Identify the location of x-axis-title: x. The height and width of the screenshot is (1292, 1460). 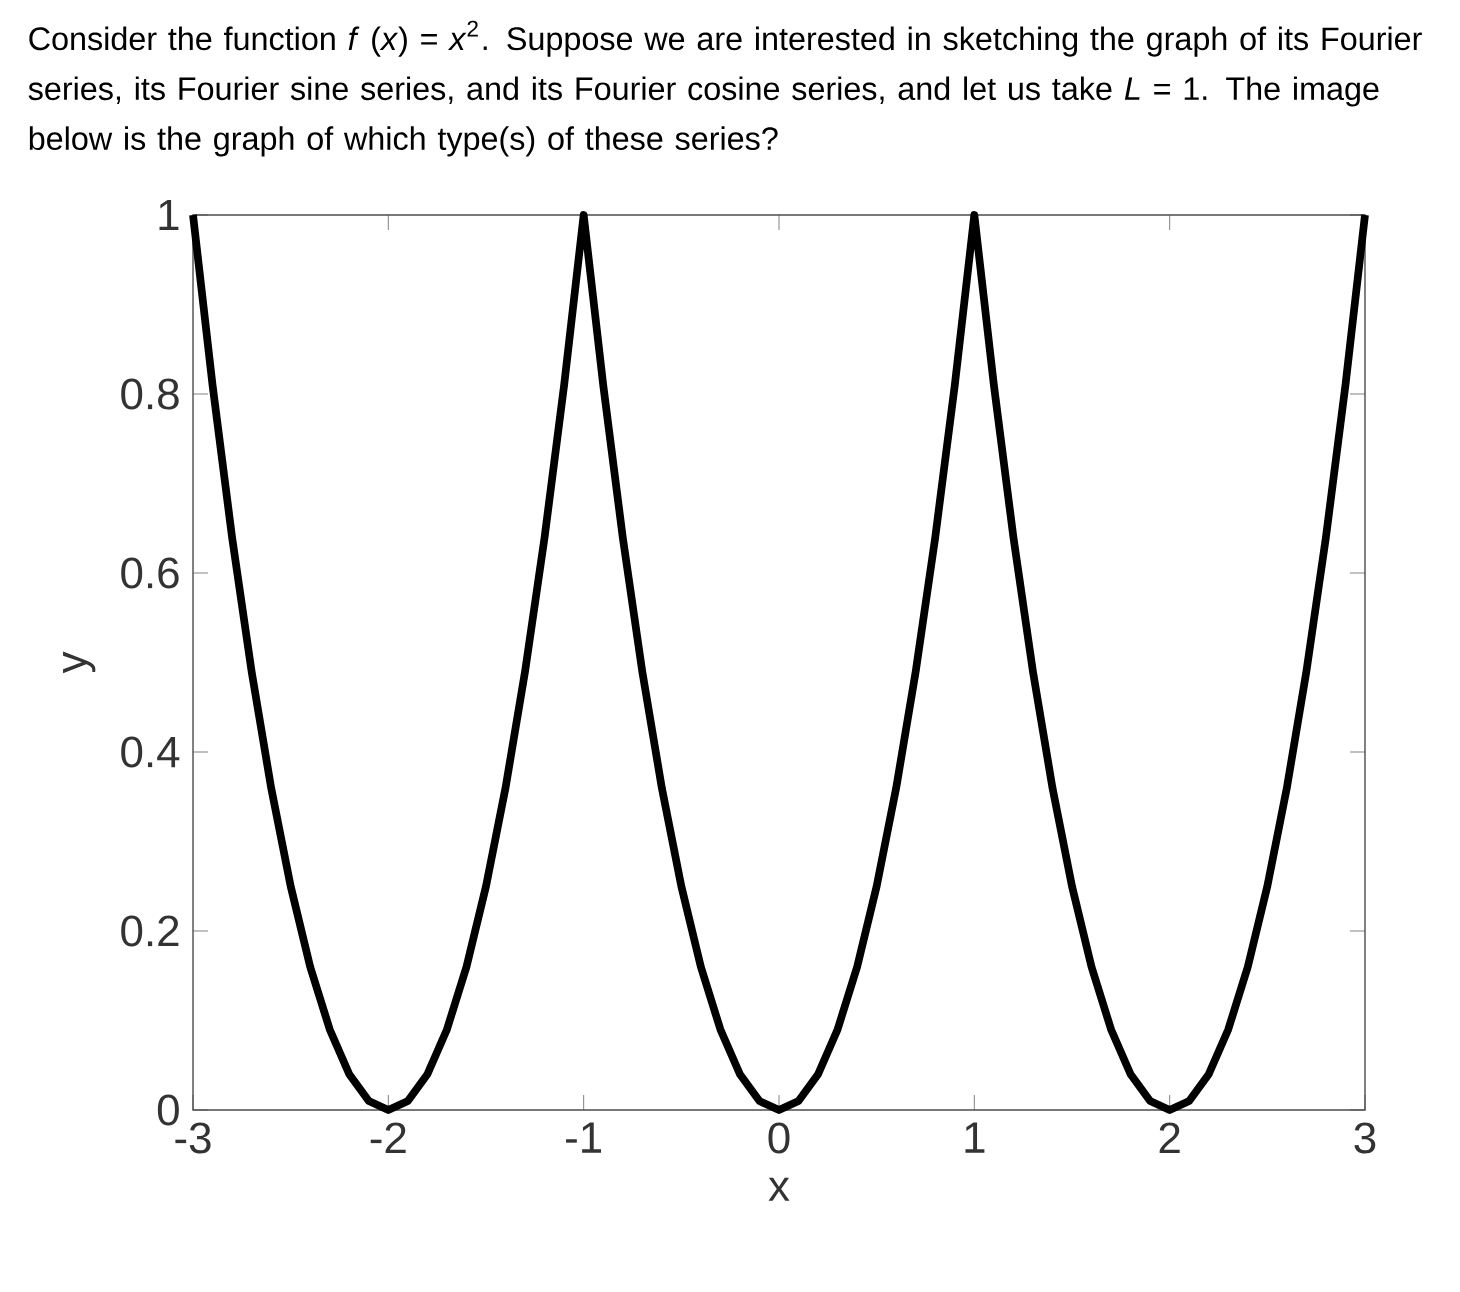
(779, 1189).